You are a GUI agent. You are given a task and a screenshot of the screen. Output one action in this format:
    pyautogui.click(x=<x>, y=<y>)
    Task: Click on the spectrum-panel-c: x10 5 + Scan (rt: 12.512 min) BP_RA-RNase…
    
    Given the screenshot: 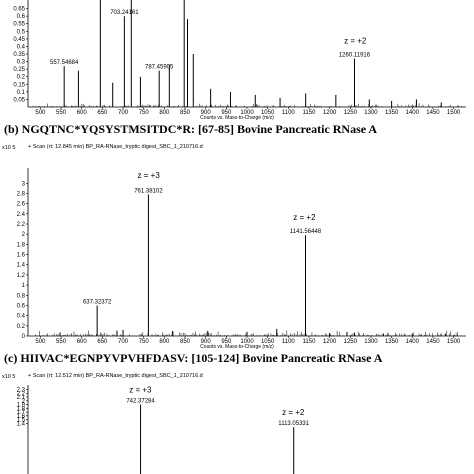 What is the action you would take?
    pyautogui.click(x=156, y=423)
    